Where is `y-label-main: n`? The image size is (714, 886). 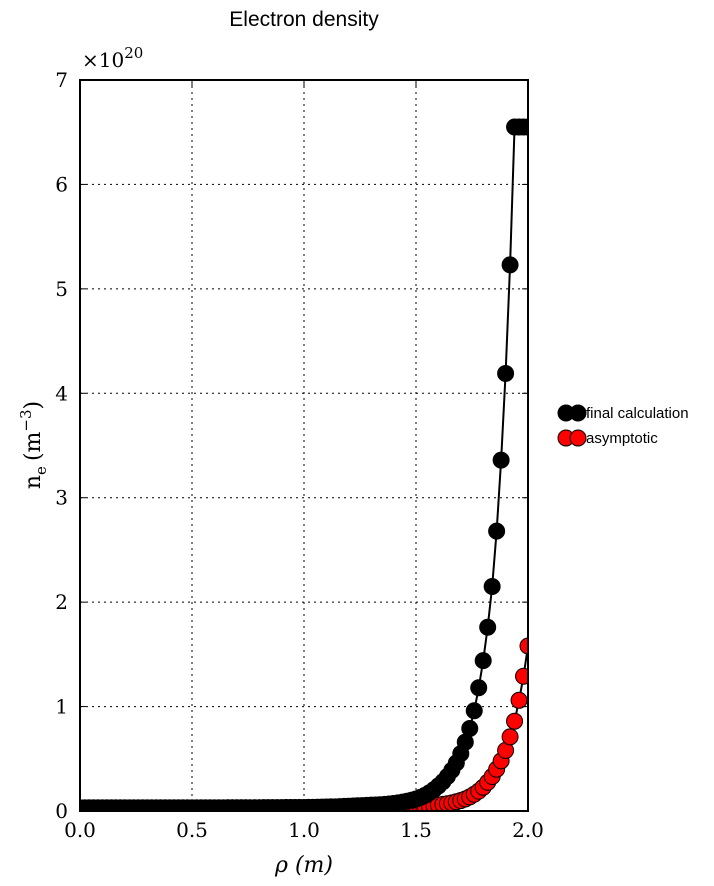 y-label-main: n is located at coordinates (33, 482).